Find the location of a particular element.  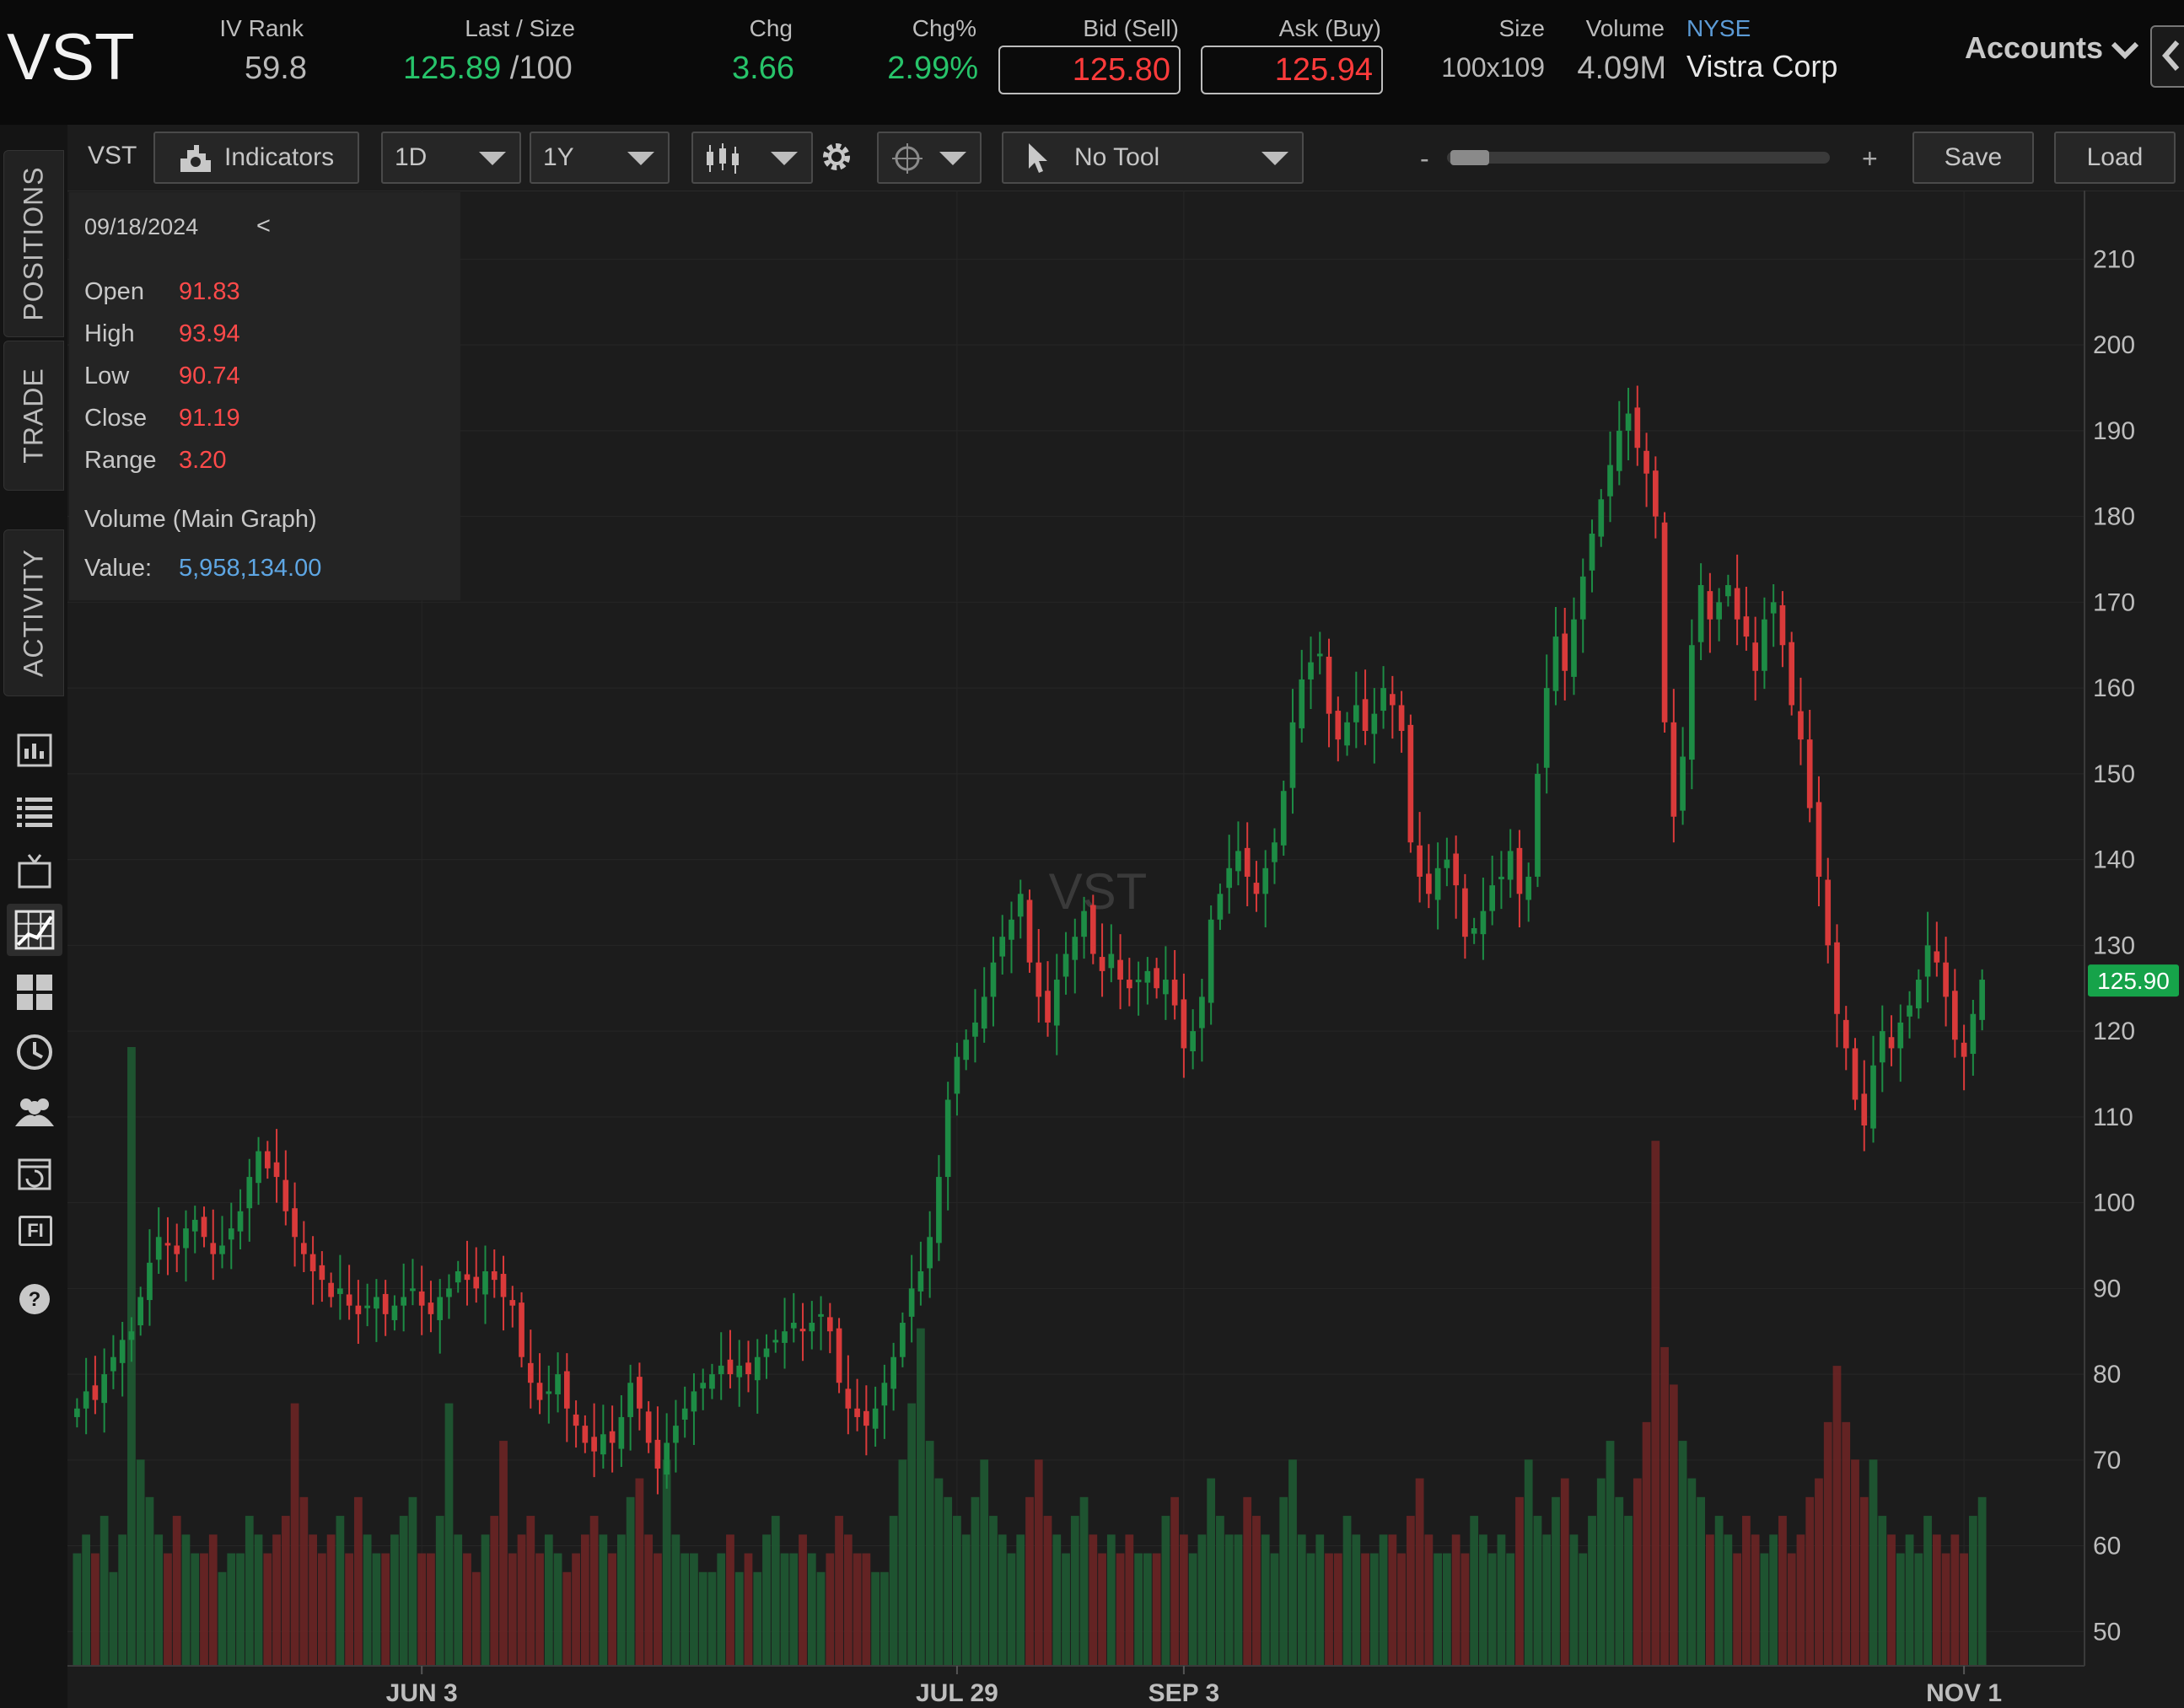

save-button: Save is located at coordinates (1973, 158).